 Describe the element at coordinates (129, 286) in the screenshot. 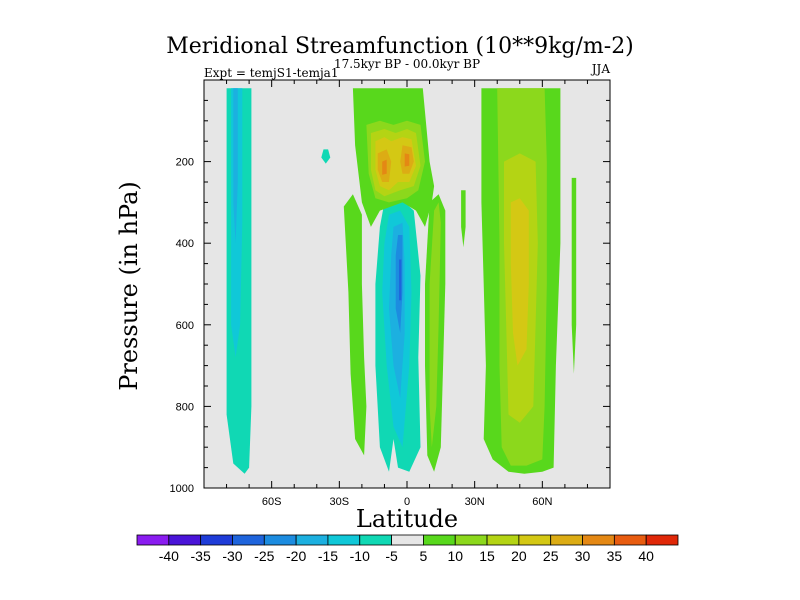

I see `y-axis-label: Pressure (in hPa)` at that location.